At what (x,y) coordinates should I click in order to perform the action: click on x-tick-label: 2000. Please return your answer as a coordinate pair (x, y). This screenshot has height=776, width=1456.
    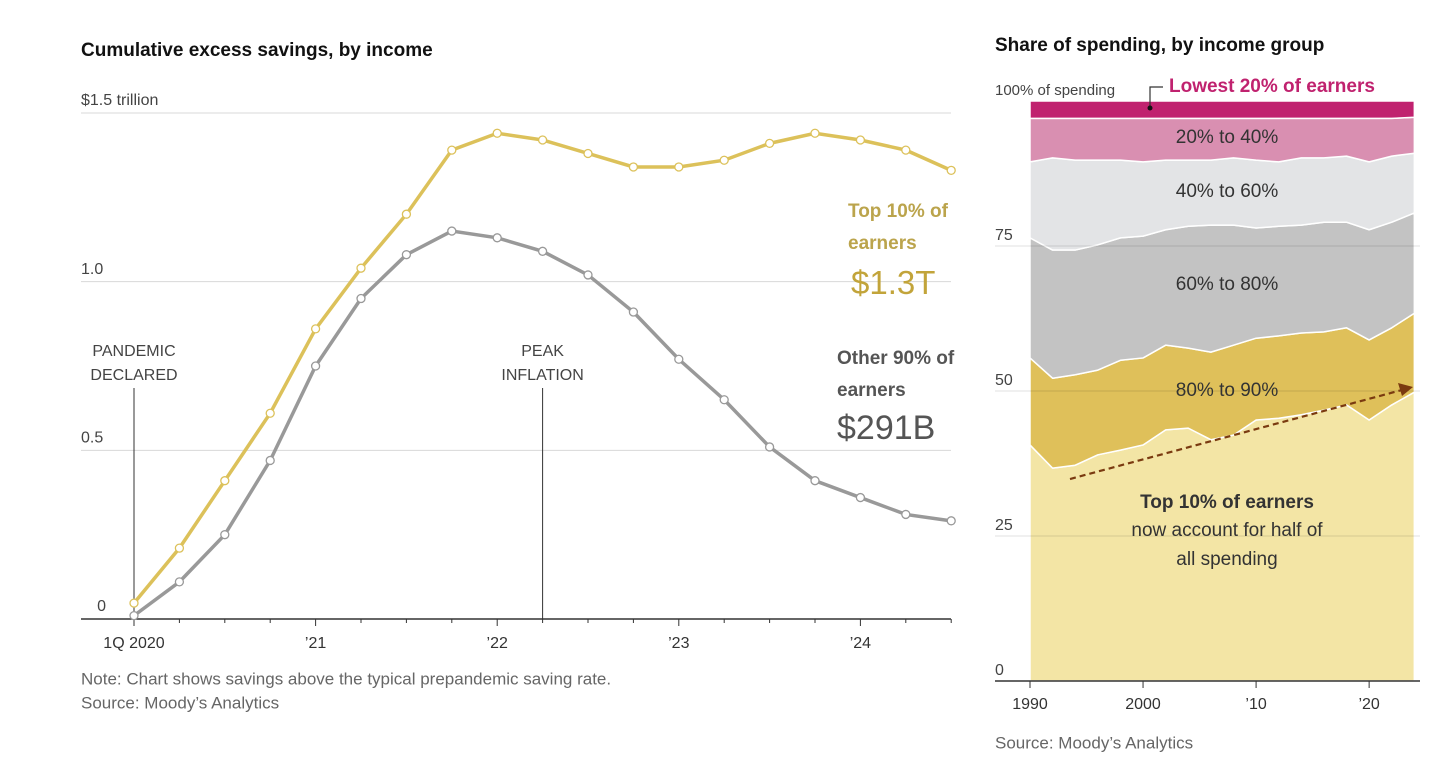
    Looking at the image, I should click on (1143, 704).